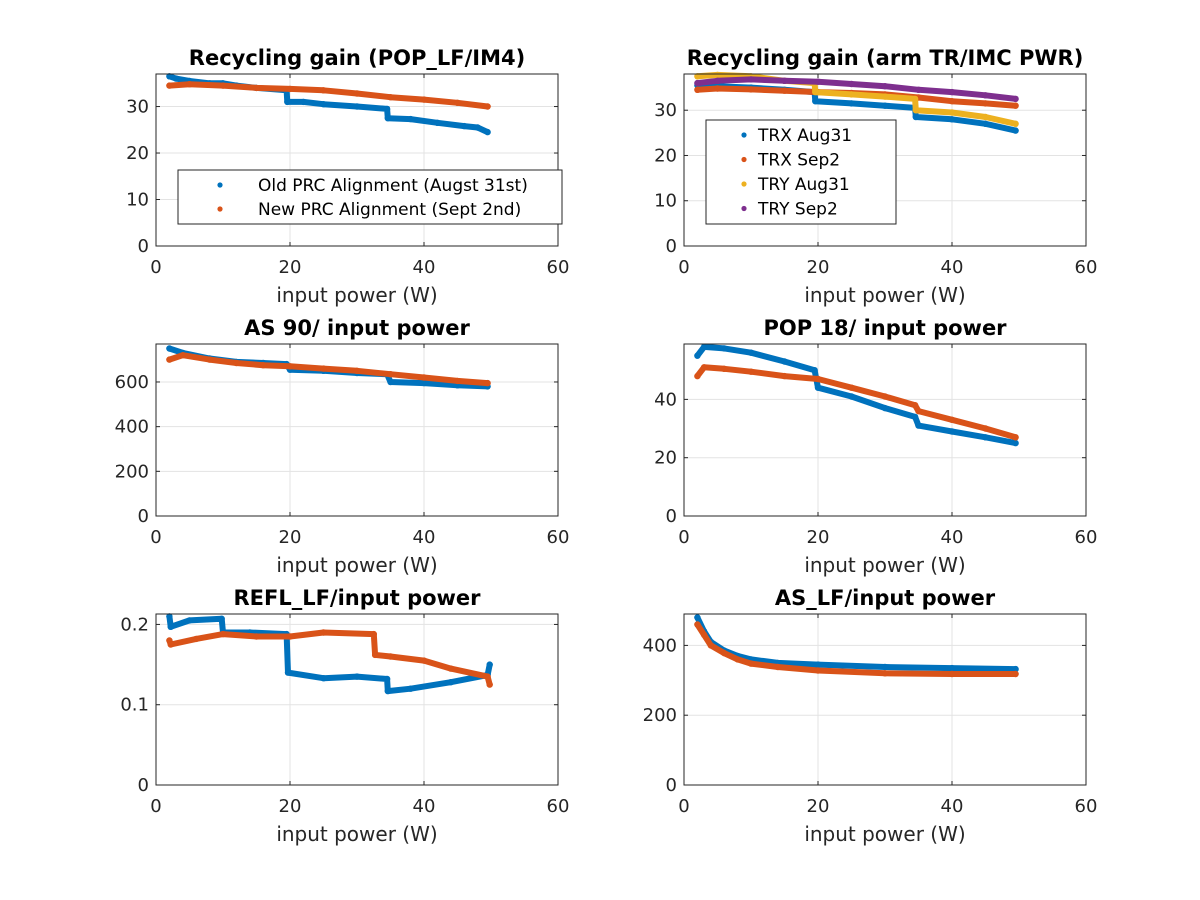 Image resolution: width=1200 pixels, height=900 pixels. I want to click on y-tick-label: 30, so click(137, 107).